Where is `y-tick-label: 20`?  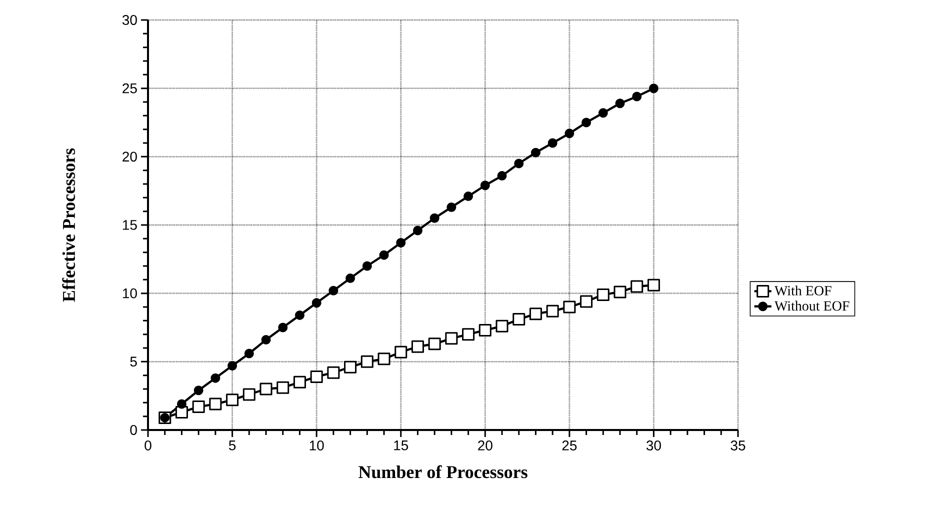
y-tick-label: 20 is located at coordinates (129, 157).